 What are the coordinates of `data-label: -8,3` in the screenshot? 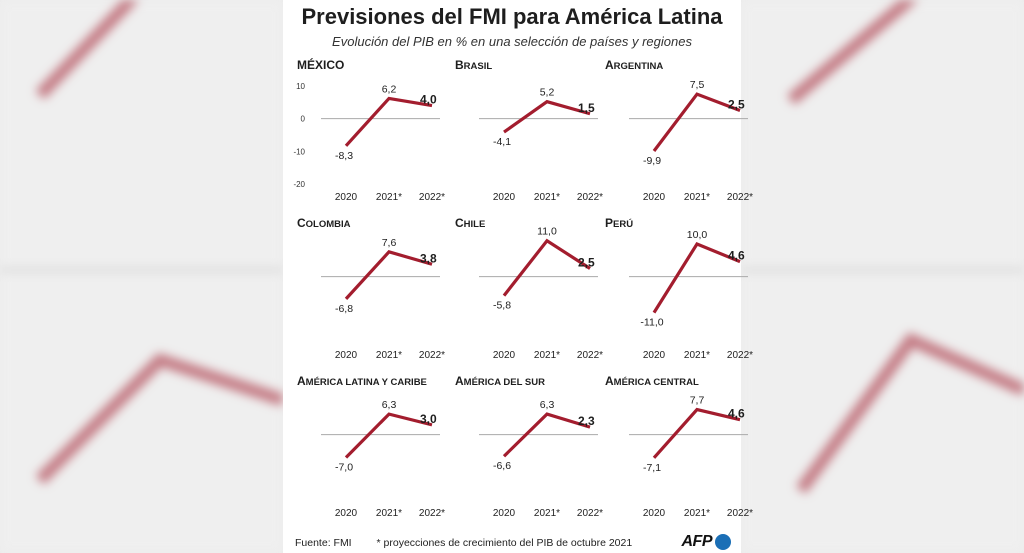 It's located at (344, 156).